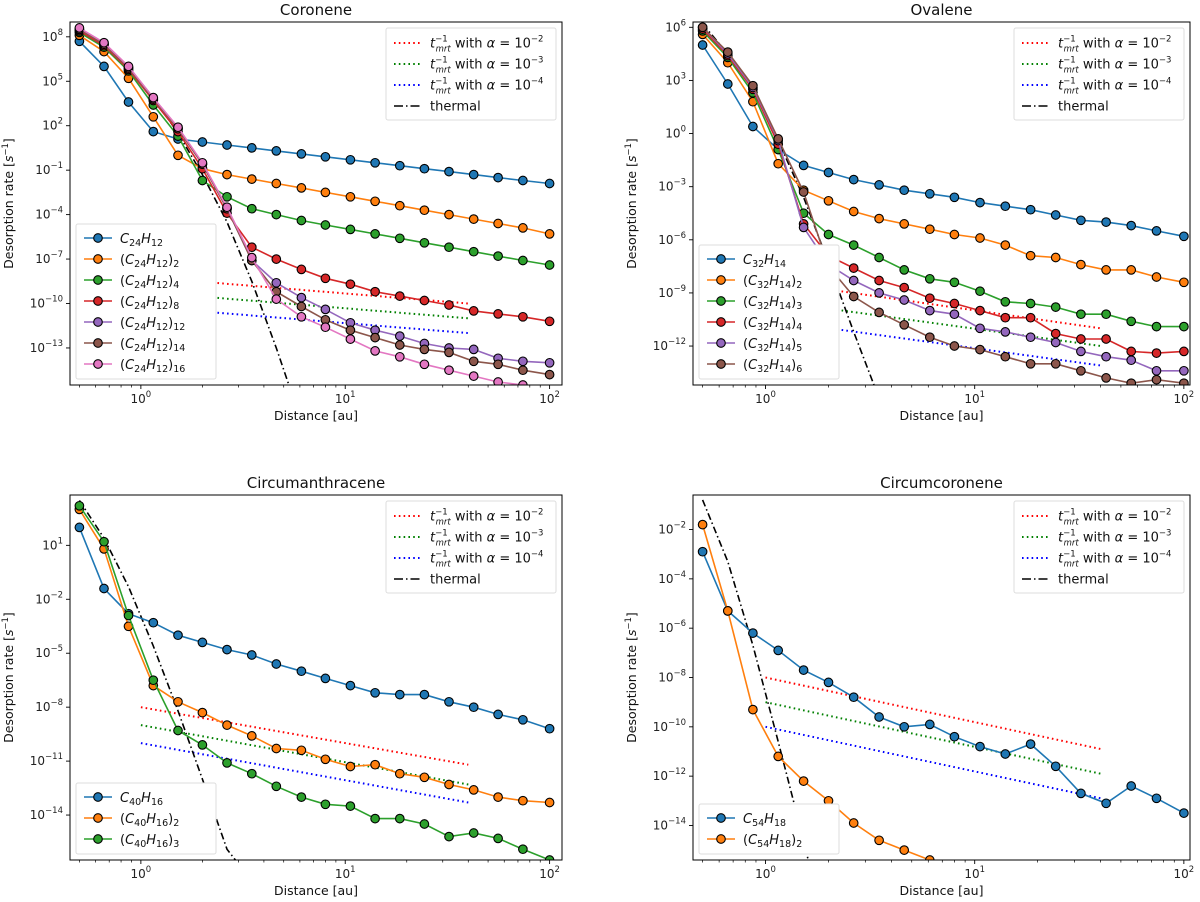 The height and width of the screenshot is (902, 1200). Describe the element at coordinates (672, 529) in the screenshot. I see `y-tick-label: 10⁻²` at that location.